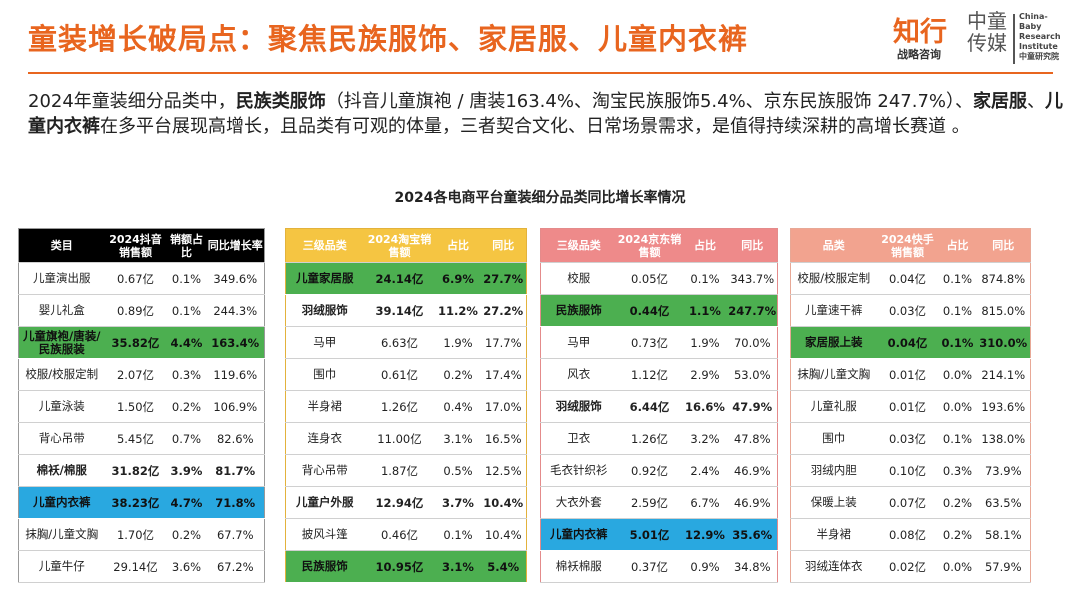 The width and height of the screenshot is (1080, 608). What do you see at coordinates (910, 342) in the screenshot?
I see `table-row: 家居服上装 0.04亿 0.1% 310.0%` at bounding box center [910, 342].